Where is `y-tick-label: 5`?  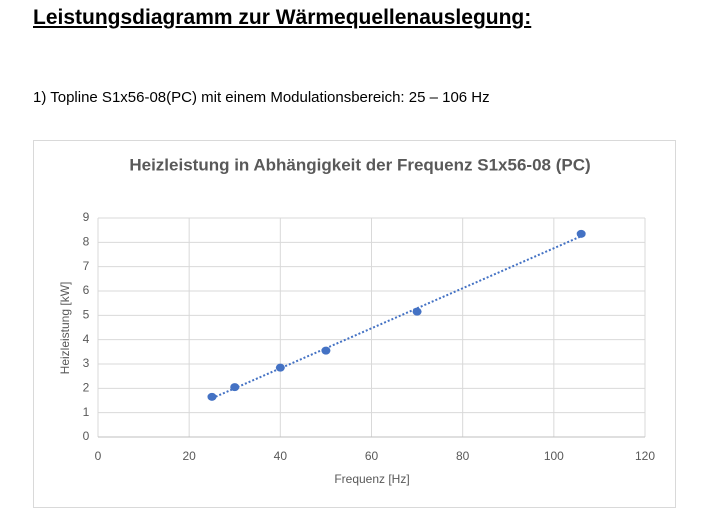 y-tick-label: 5 is located at coordinates (86, 315).